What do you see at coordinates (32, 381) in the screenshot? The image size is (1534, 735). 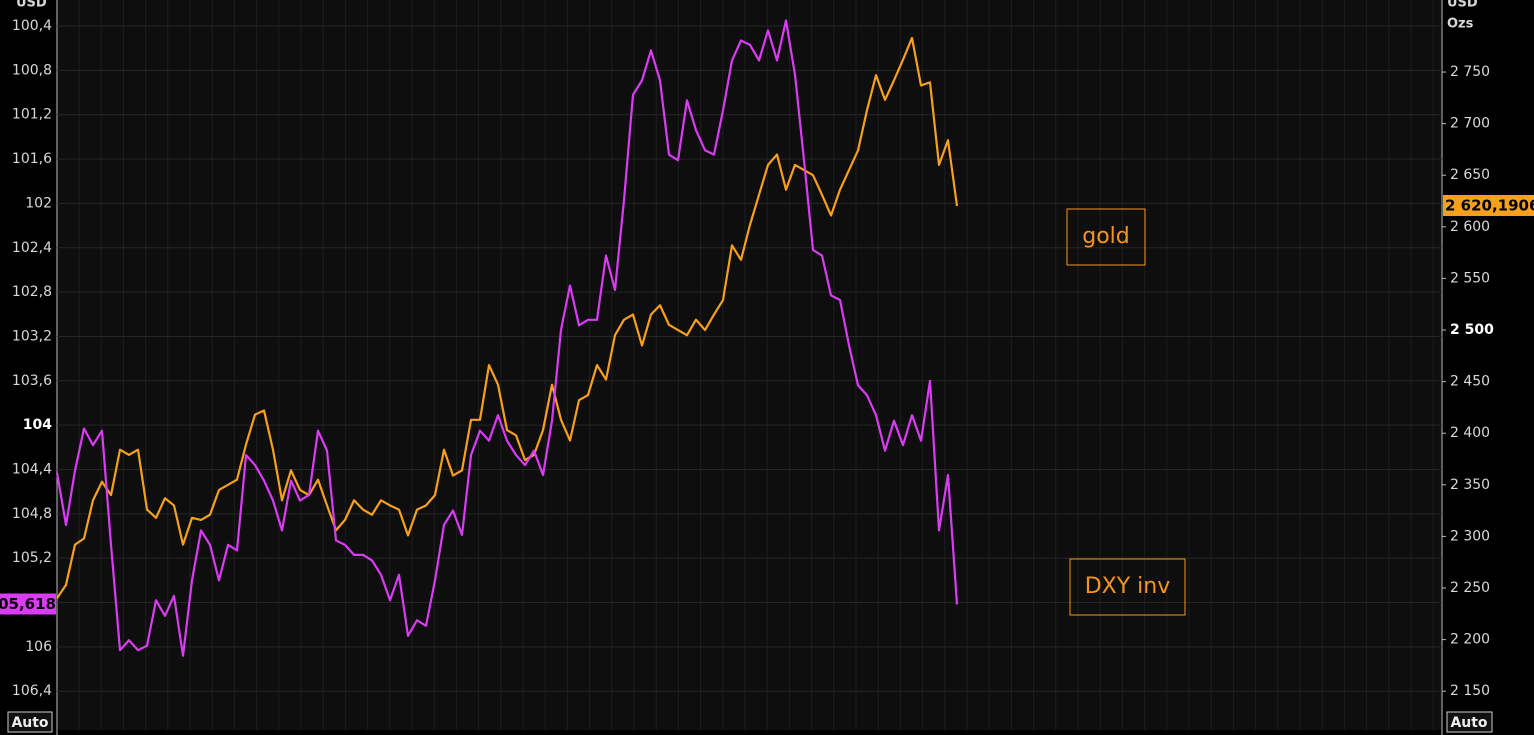 I see `y-tick-label: 103,6` at bounding box center [32, 381].